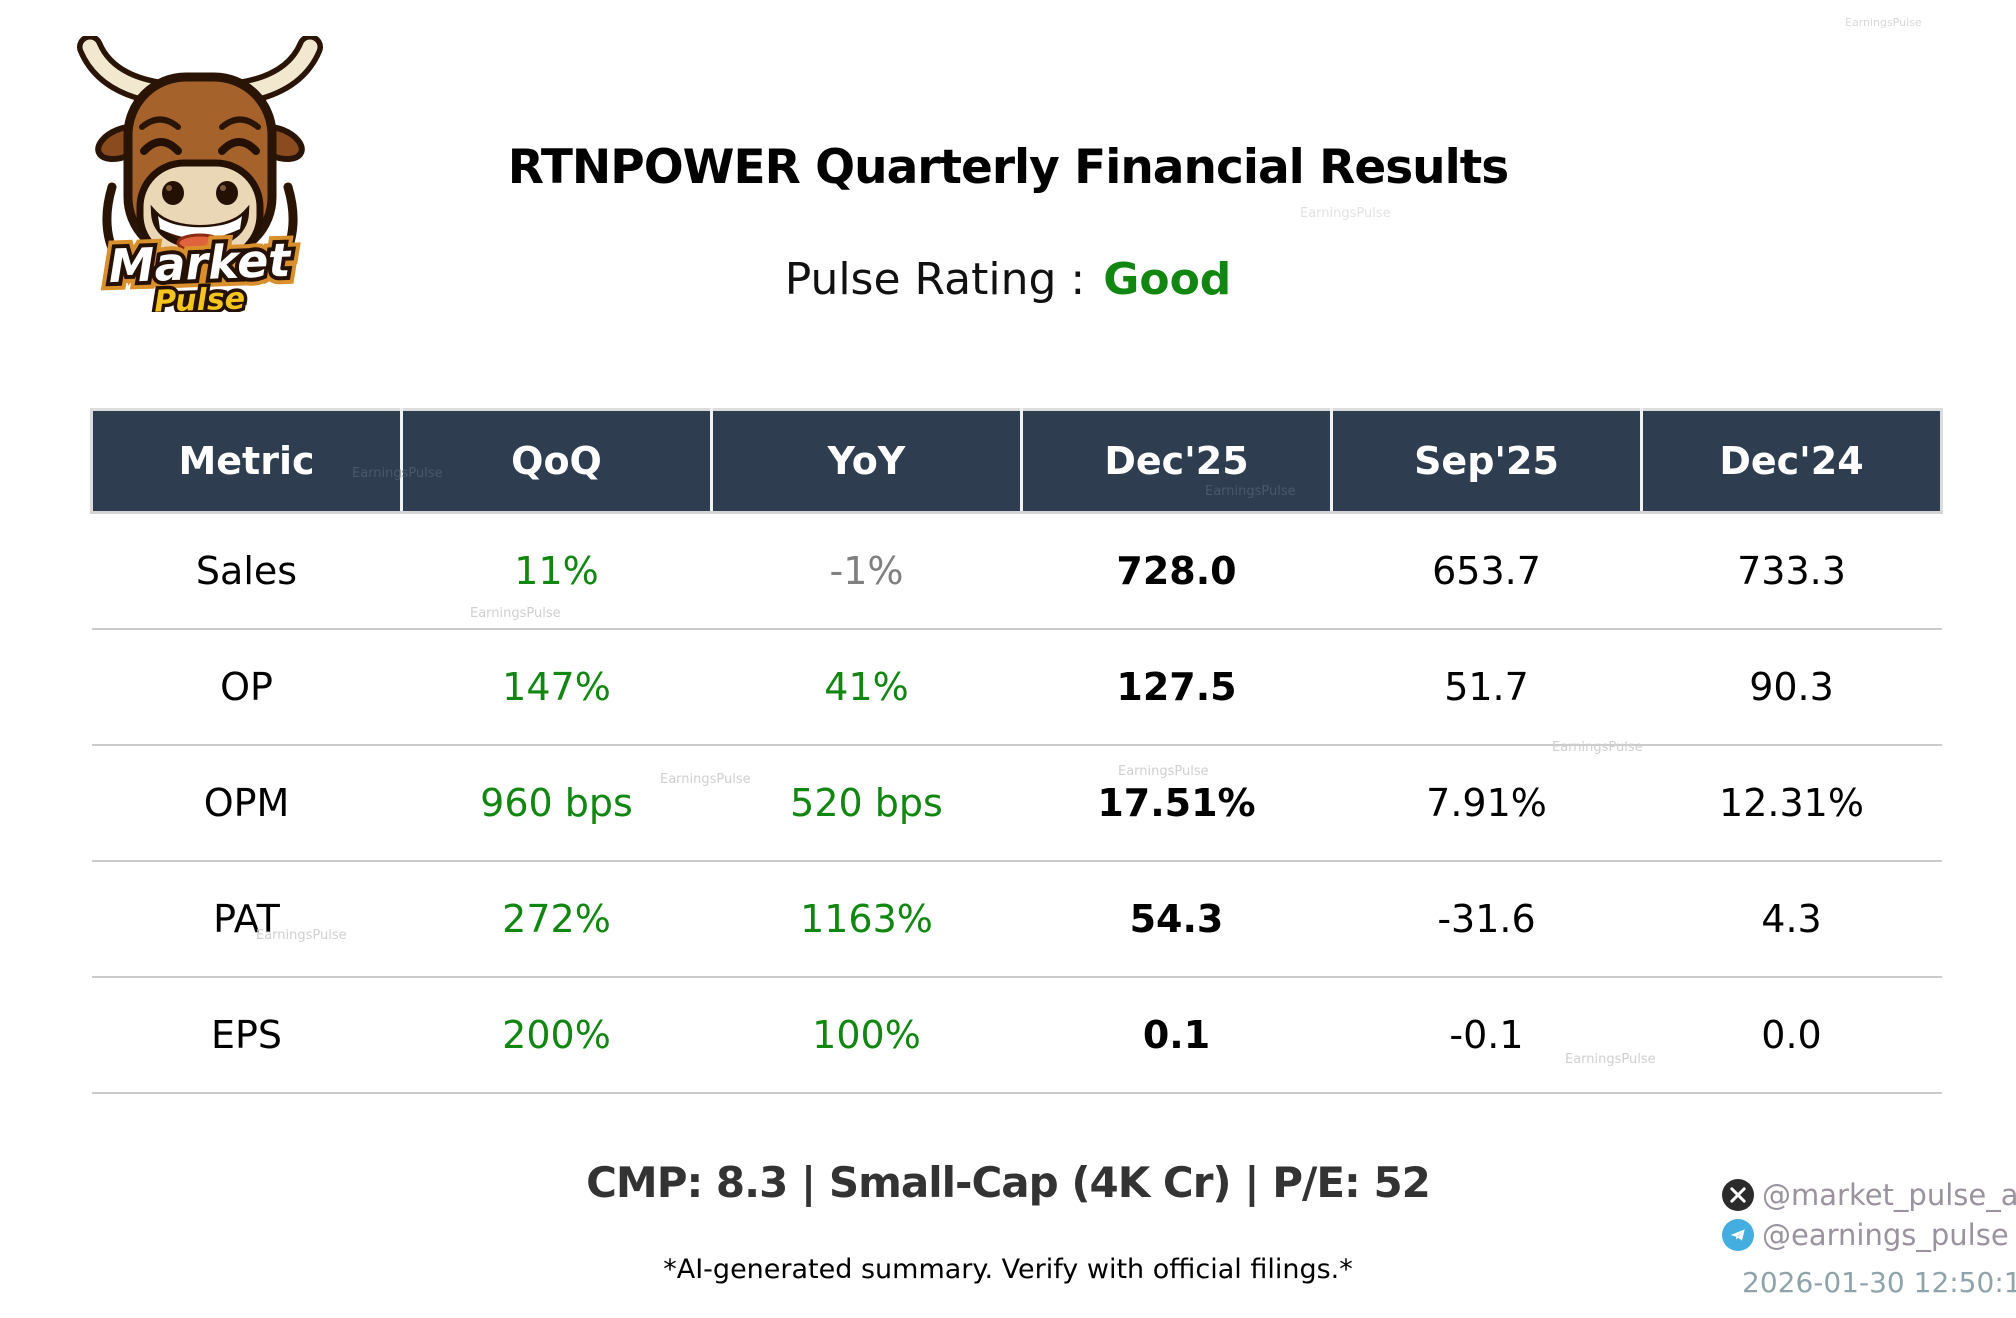  I want to click on pulse-rating-value: Good, so click(1167, 279).